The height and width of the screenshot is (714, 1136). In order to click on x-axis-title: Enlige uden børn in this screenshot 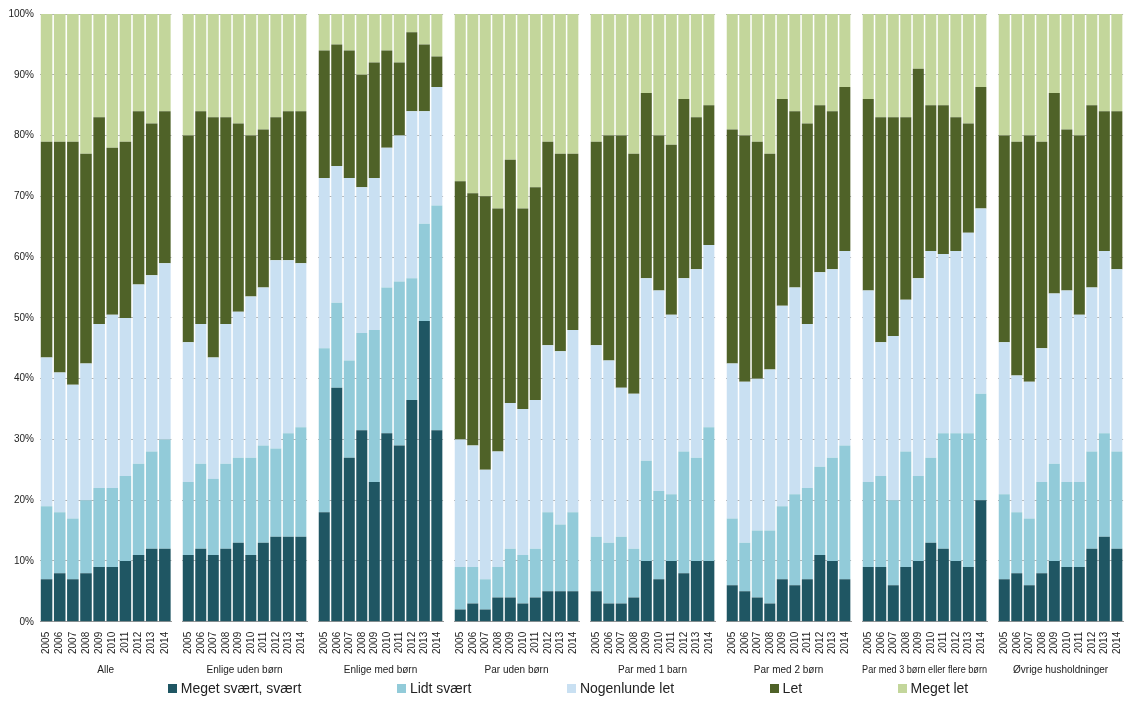, I will do `click(244, 669)`.